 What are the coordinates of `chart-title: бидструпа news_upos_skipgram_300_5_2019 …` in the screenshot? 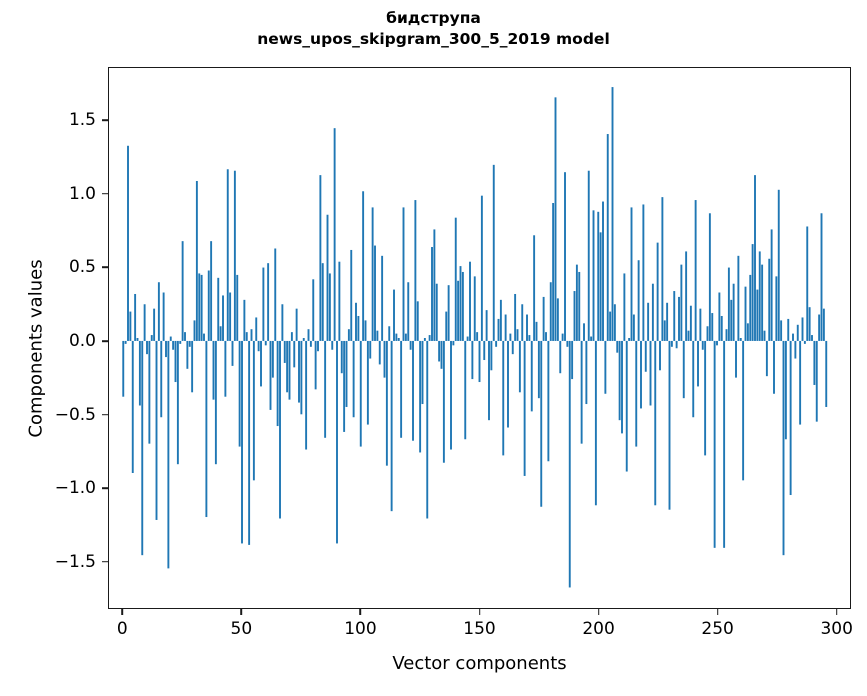 It's located at (433, 29).